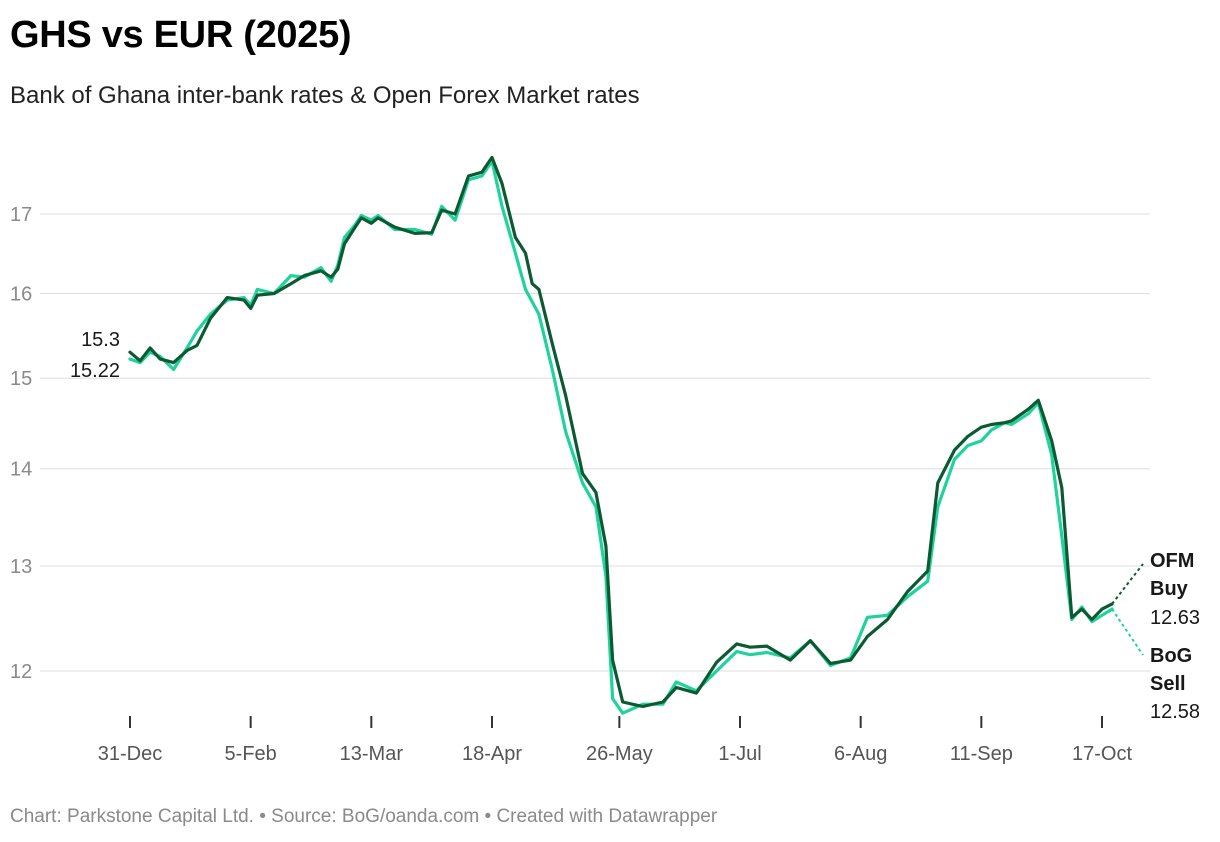 This screenshot has height=842, width=1220. Describe the element at coordinates (251, 754) in the screenshot. I see `x-tick-label: 5-Feb` at that location.